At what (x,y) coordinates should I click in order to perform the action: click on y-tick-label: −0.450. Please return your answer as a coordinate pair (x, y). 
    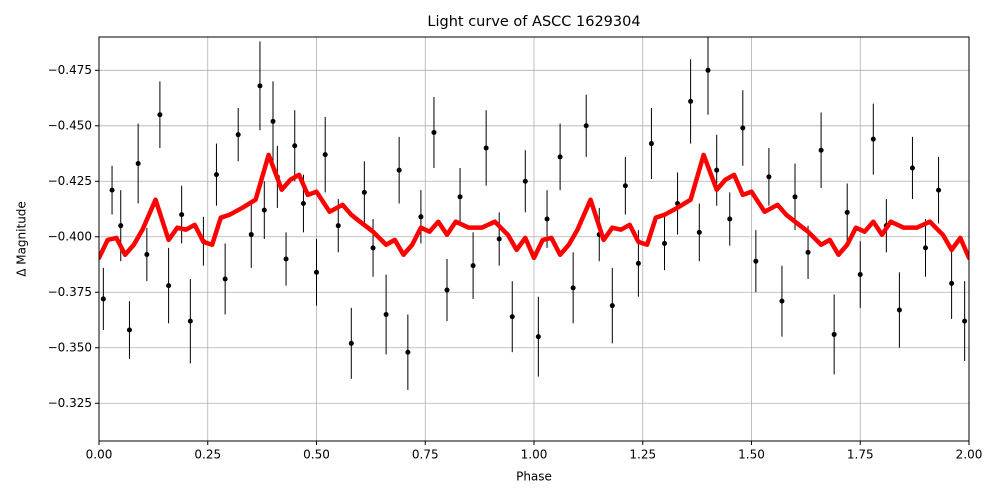
    Looking at the image, I should click on (70, 125).